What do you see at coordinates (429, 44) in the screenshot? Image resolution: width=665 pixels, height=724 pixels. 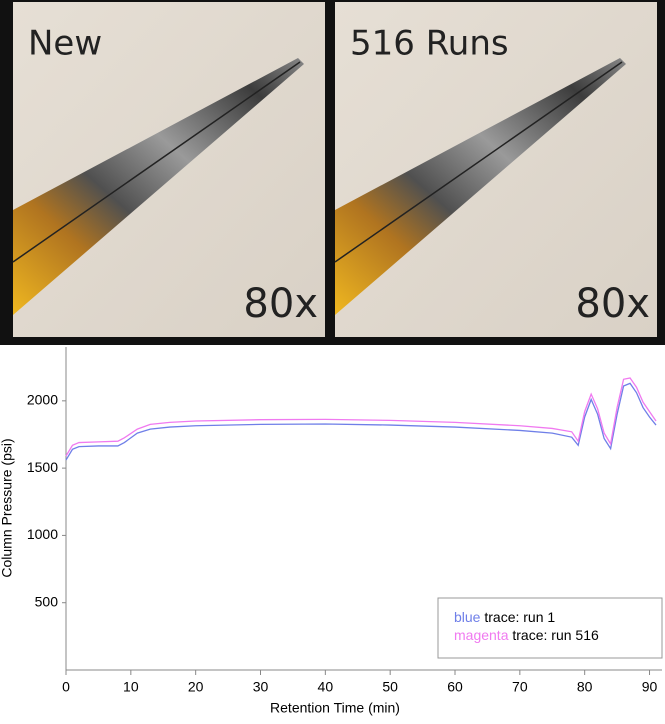 I see `photo-label: 516 Runs` at bounding box center [429, 44].